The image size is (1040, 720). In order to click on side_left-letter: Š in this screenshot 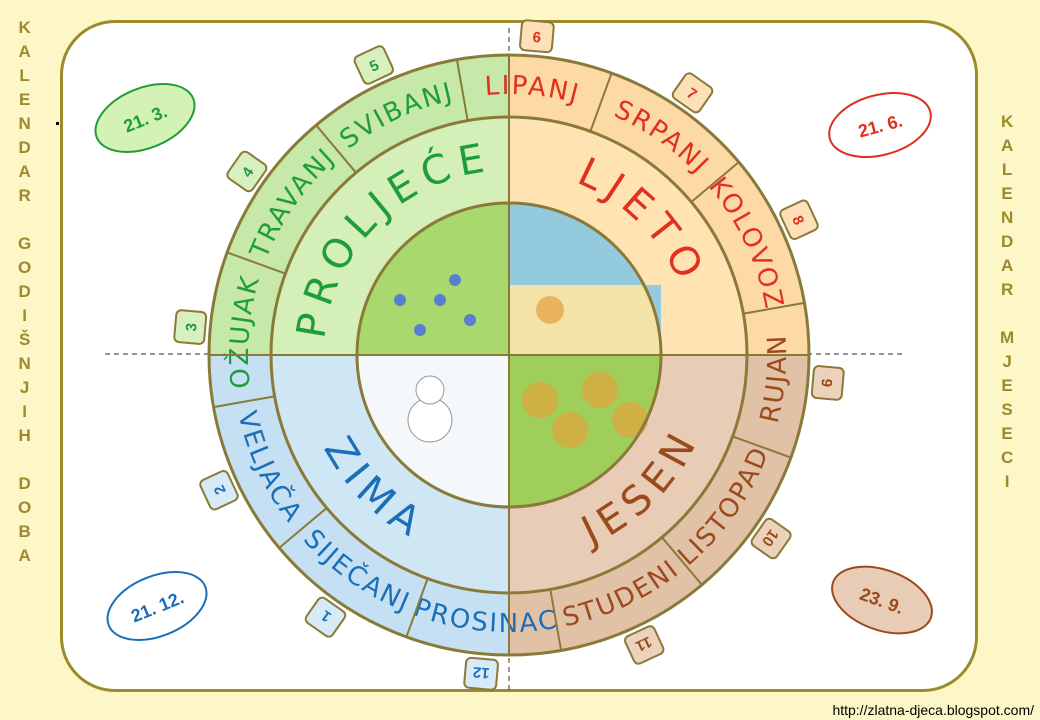, I will do `click(24, 339)`.